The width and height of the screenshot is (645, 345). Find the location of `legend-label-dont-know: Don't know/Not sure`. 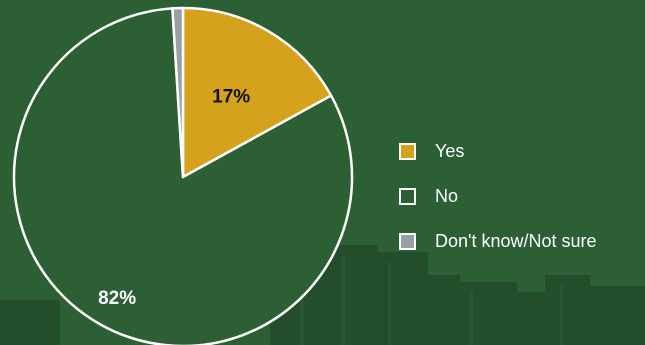

legend-label-dont-know: Don't know/Not sure is located at coordinates (516, 240).